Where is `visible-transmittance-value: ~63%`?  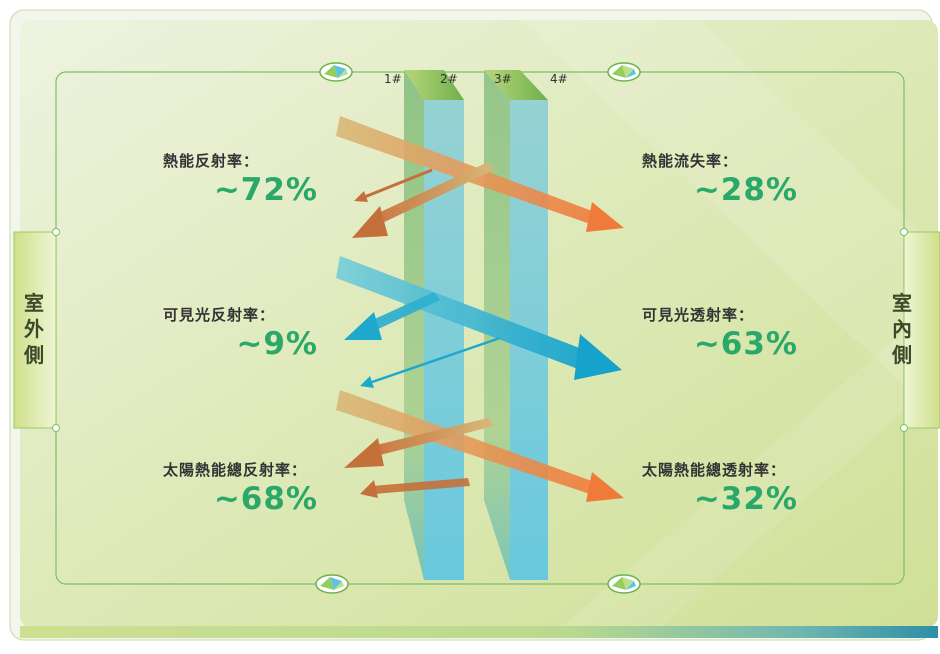 visible-transmittance-value: ~63% is located at coordinates (745, 344).